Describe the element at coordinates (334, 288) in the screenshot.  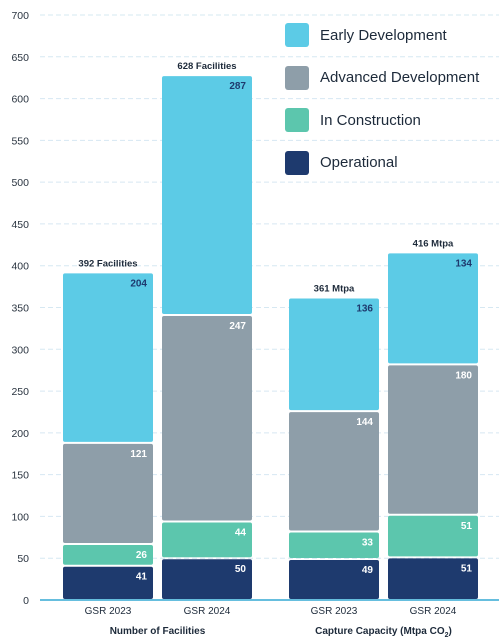
I see `bar-total-label: 361 Mtpa` at that location.